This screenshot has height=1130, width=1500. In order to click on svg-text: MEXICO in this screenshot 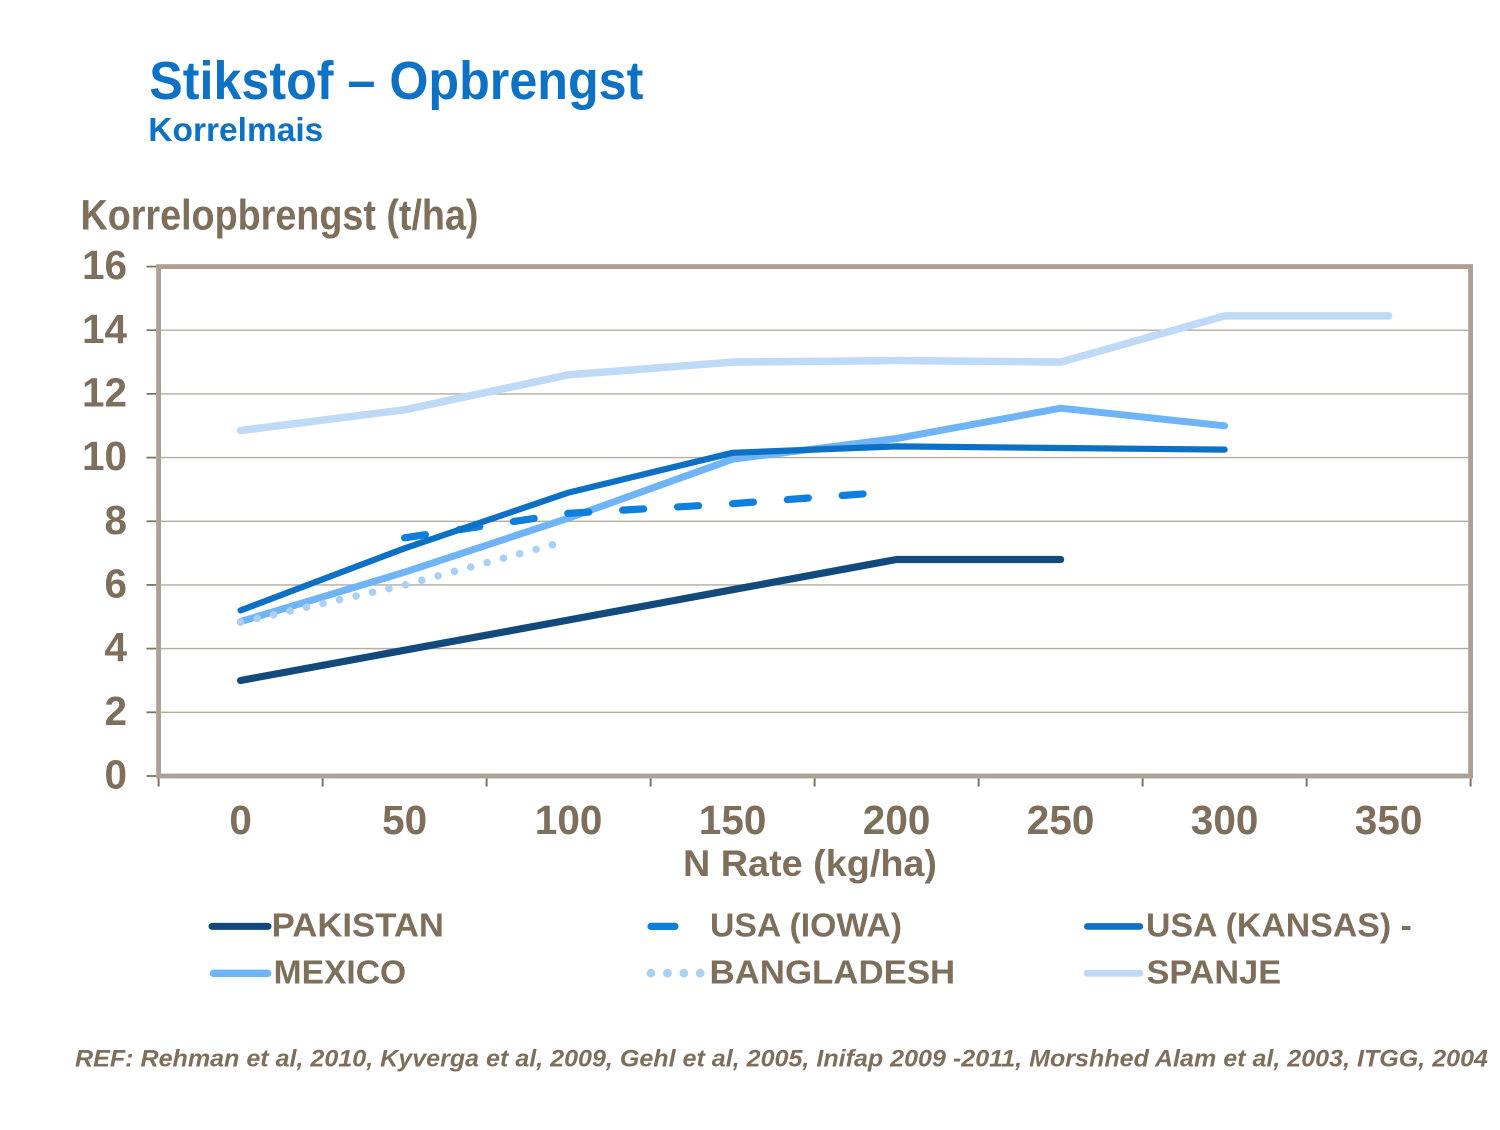, I will do `click(340, 973)`.